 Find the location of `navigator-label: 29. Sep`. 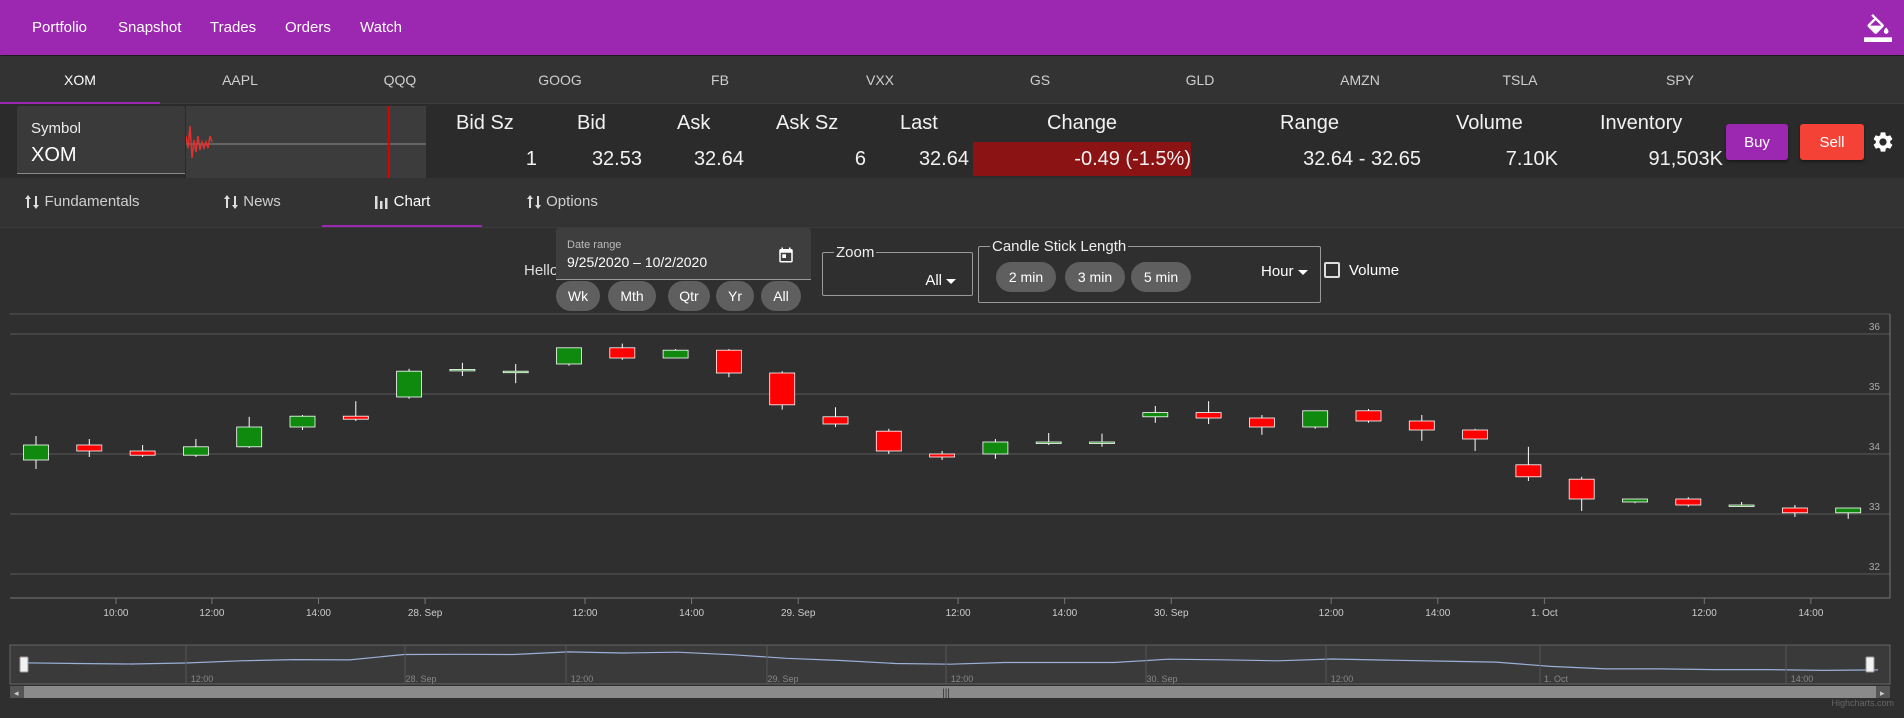

navigator-label: 29. Sep is located at coordinates (782, 679).